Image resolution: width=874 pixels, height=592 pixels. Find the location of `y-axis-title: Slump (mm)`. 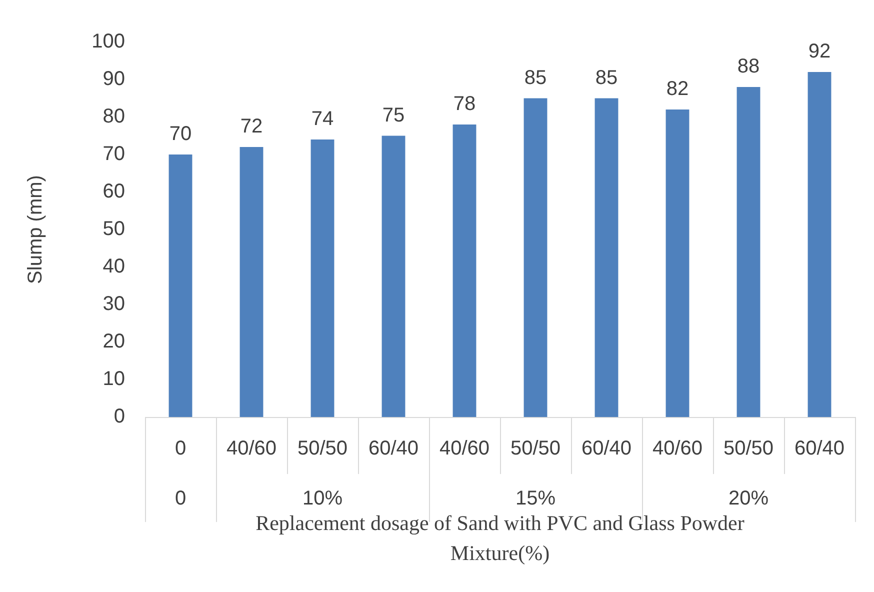

y-axis-title: Slump (mm) is located at coordinates (35, 229).